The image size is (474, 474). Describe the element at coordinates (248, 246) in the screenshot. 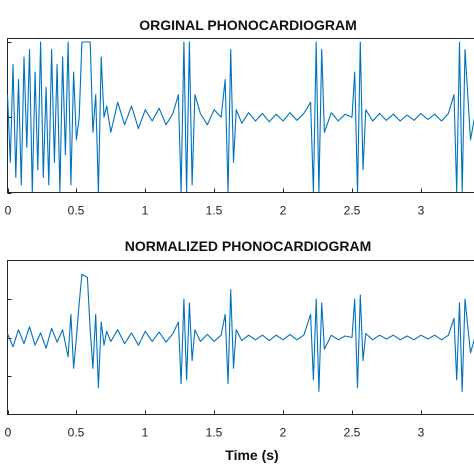

I see `chart-title: NORMALIZED PHONOCARDIOGRAM` at that location.